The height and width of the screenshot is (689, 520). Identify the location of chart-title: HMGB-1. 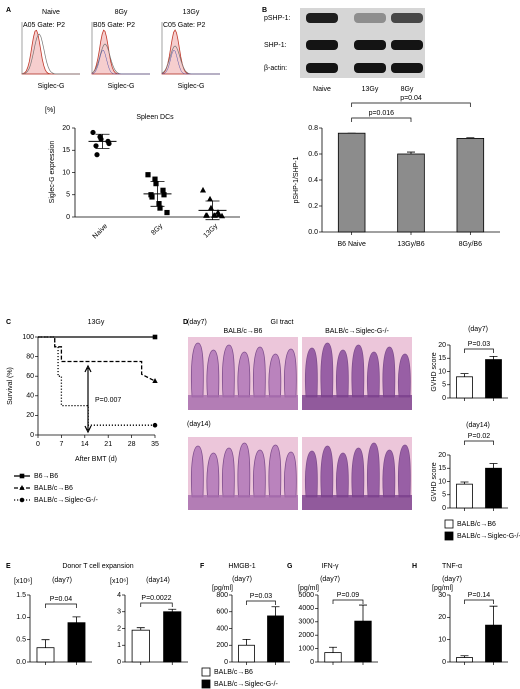
(241, 566).